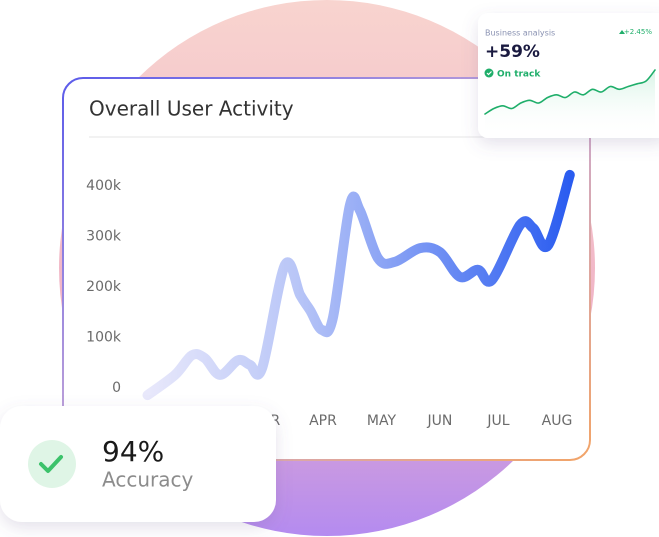 This screenshot has width=659, height=537. Describe the element at coordinates (520, 33) in the screenshot. I see `mini-label: Business analysis` at that location.